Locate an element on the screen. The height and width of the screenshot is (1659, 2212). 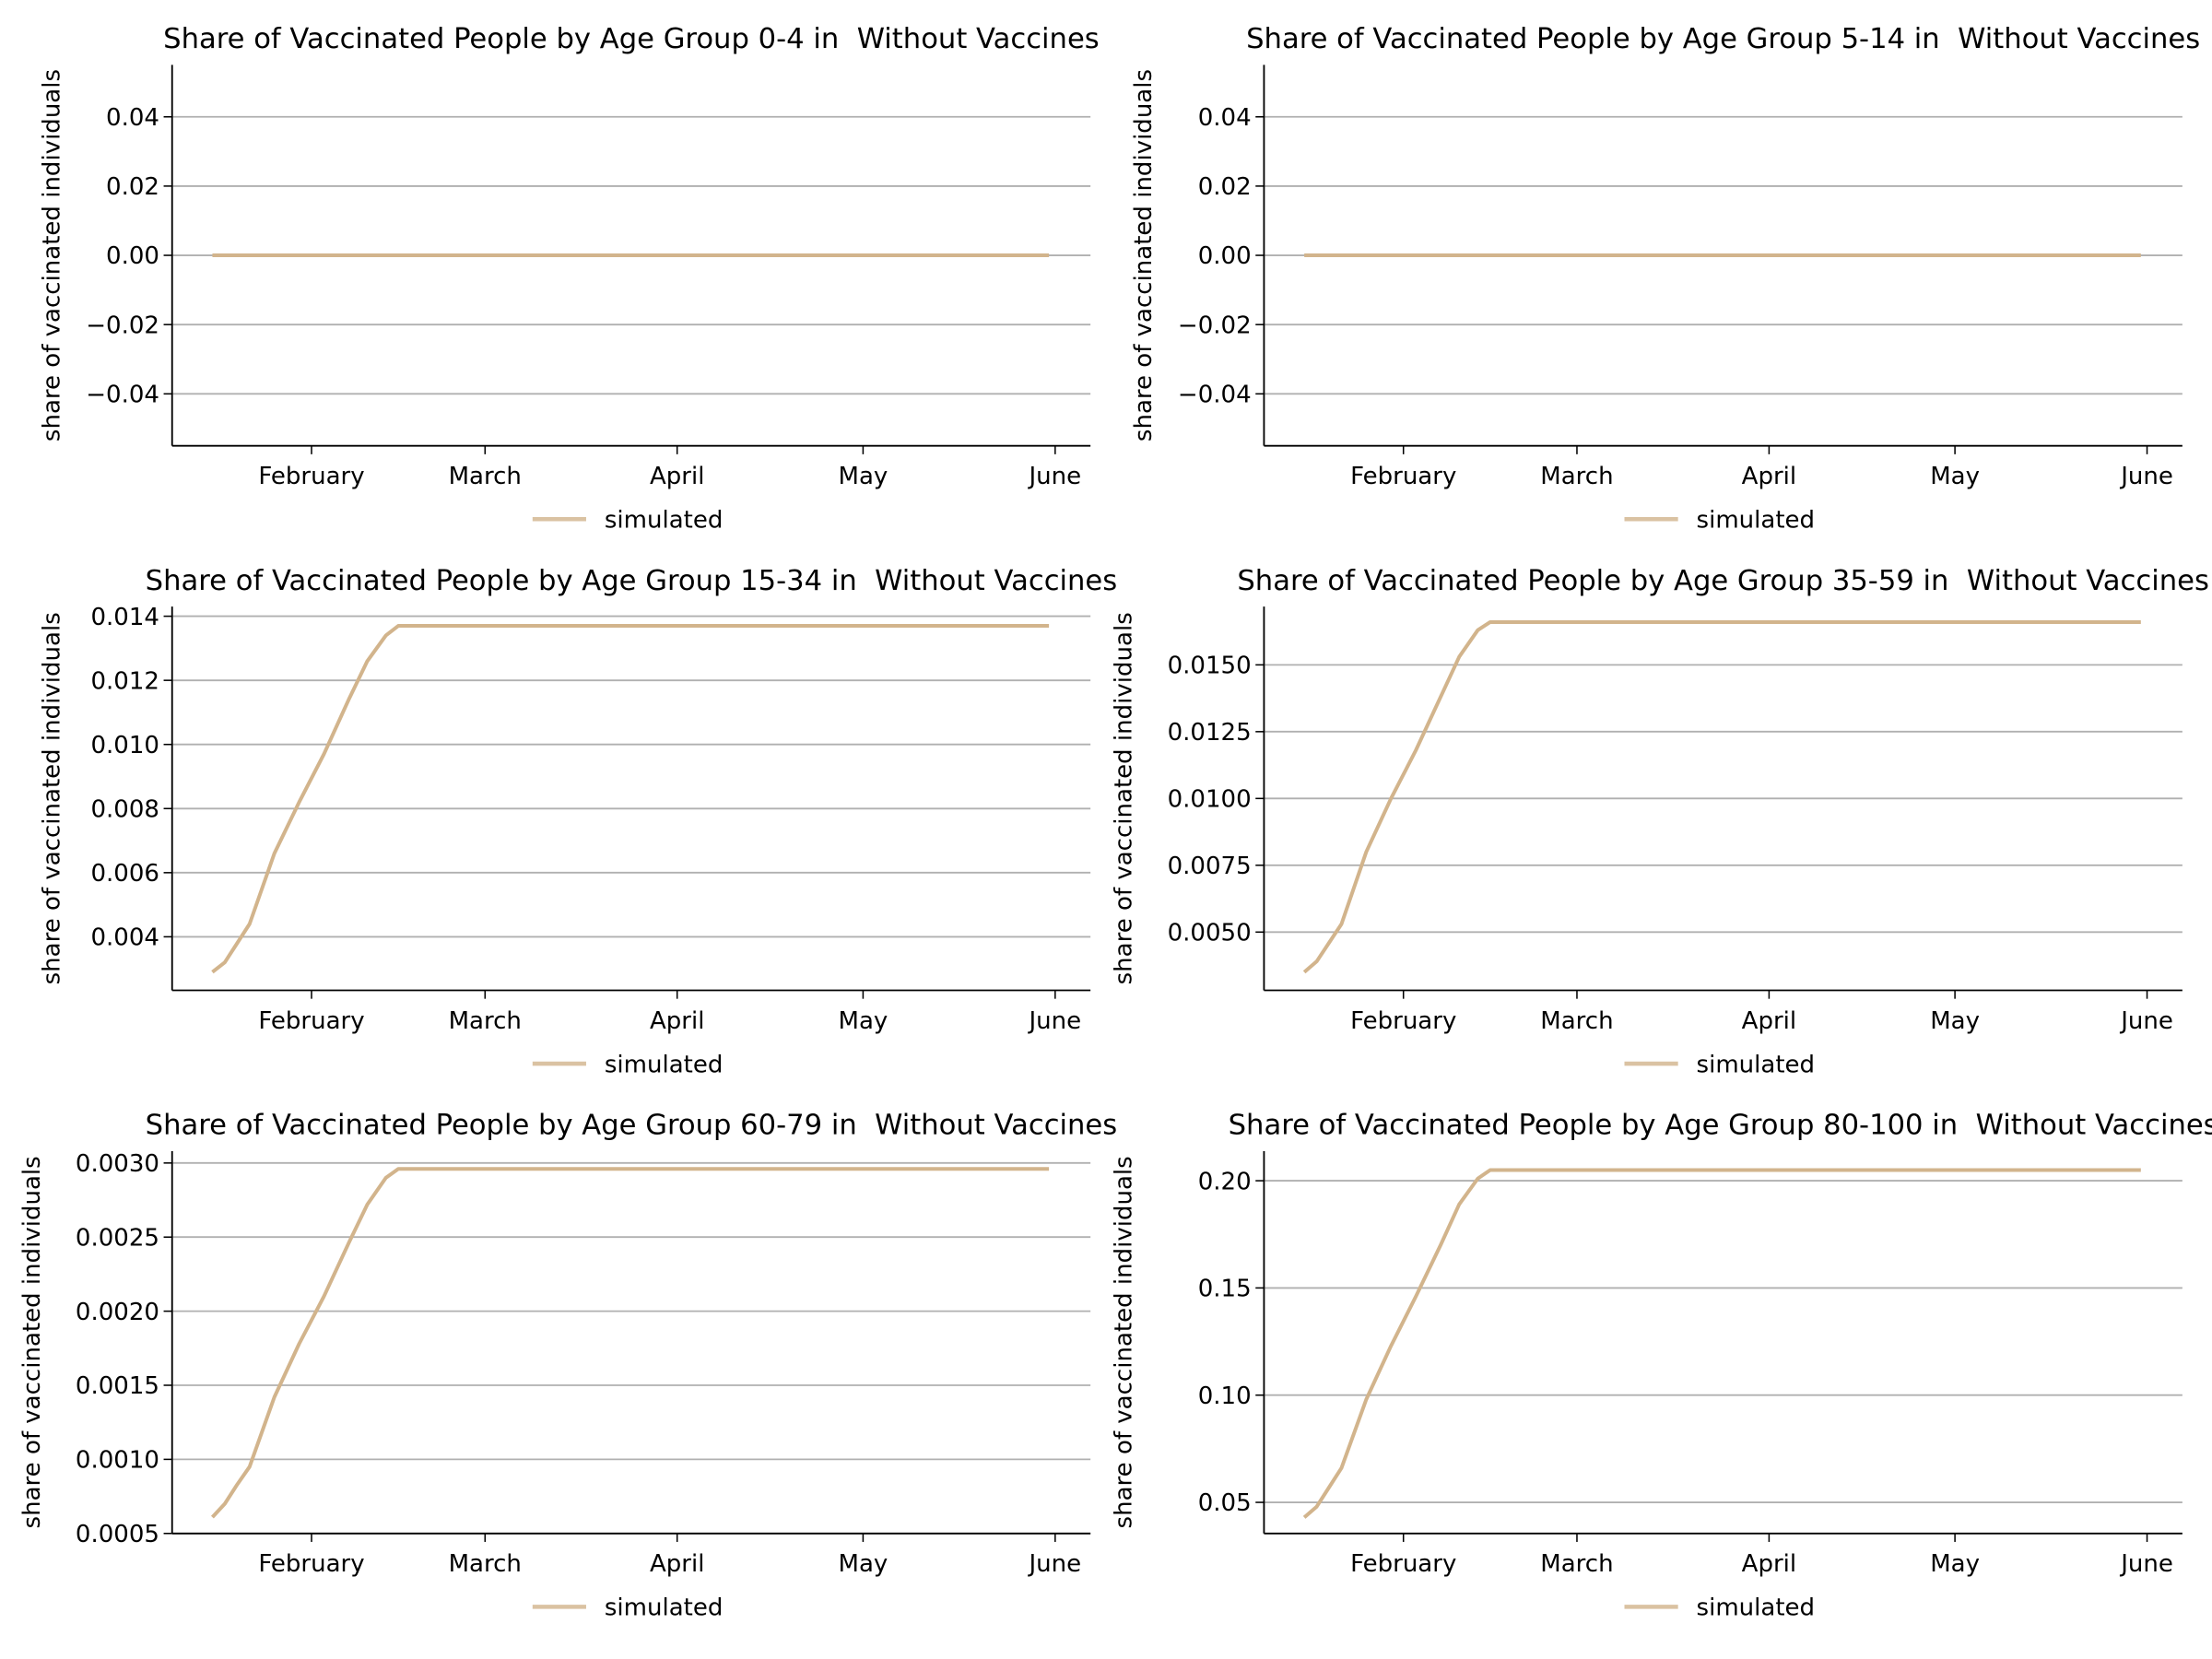
y-tick-label: 0.0050 is located at coordinates (1210, 933).